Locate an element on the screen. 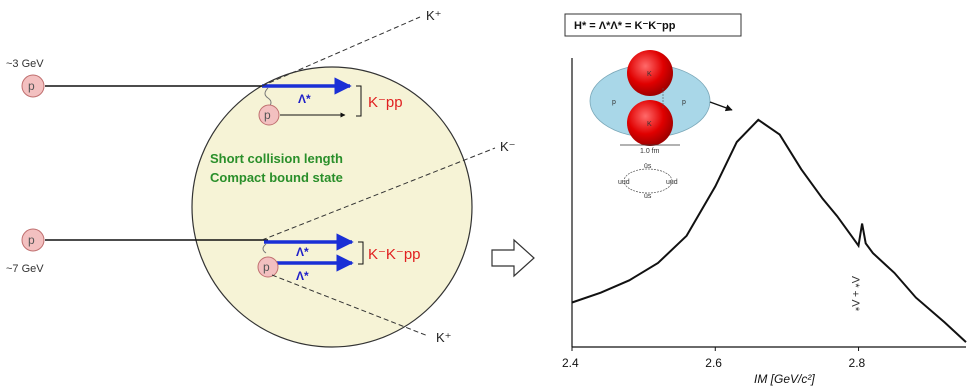  transition-arrow is located at coordinates (513, 258).